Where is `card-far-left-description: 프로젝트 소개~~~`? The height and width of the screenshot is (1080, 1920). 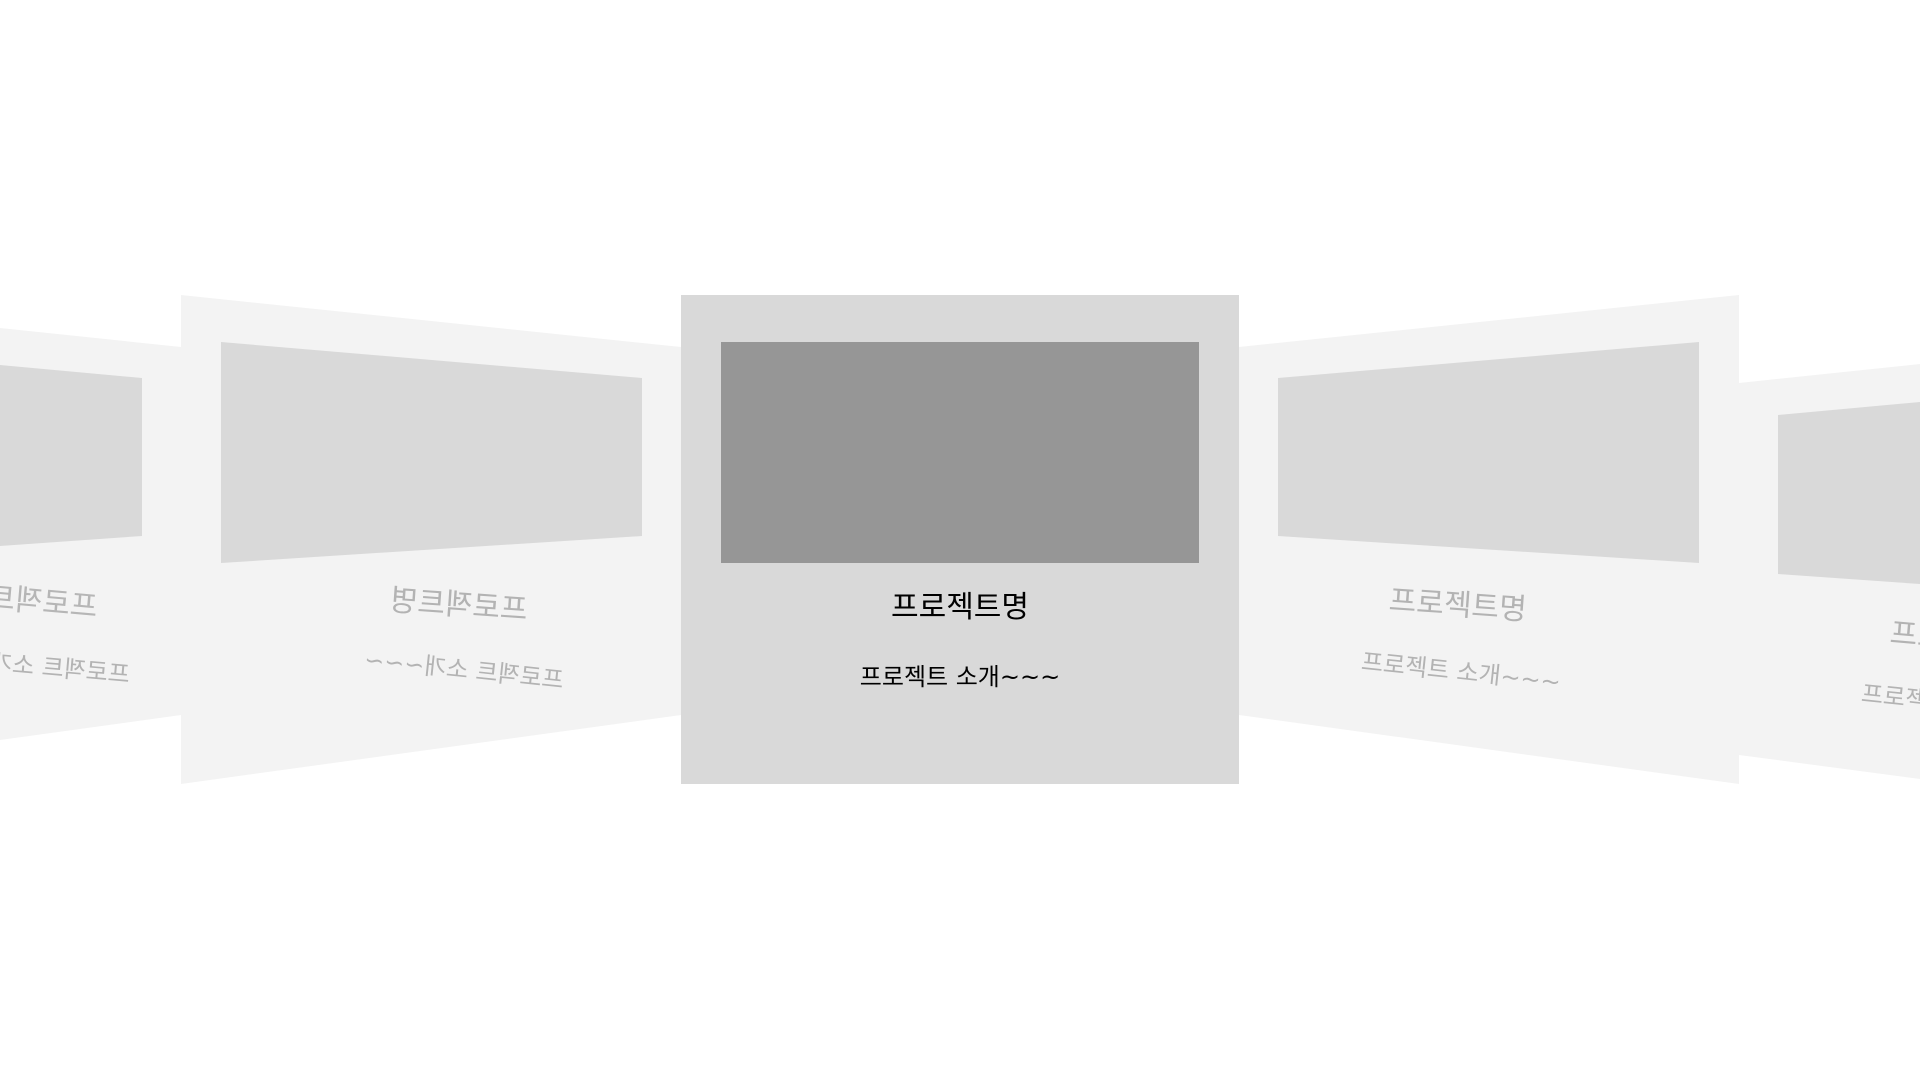
card-far-left-description: 프로젝트 소개~~~ is located at coordinates (66, 666).